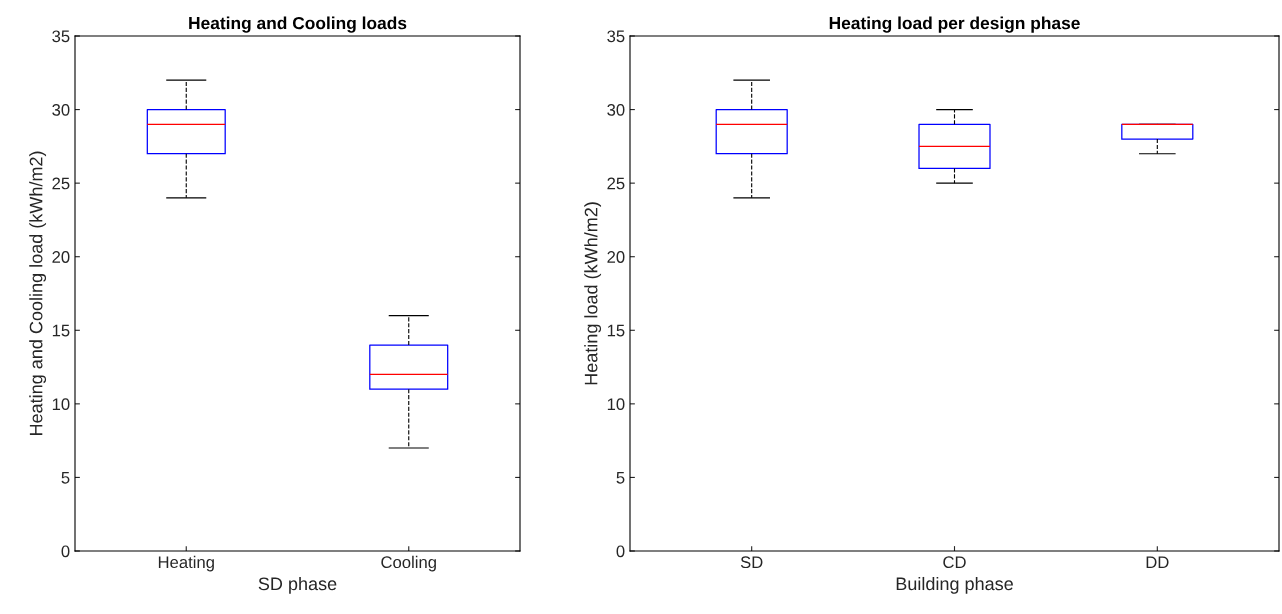 This screenshot has height=614, width=1282. What do you see at coordinates (593, 293) in the screenshot?
I see `y-axis-title: Heating load (kWh/m2)` at bounding box center [593, 293].